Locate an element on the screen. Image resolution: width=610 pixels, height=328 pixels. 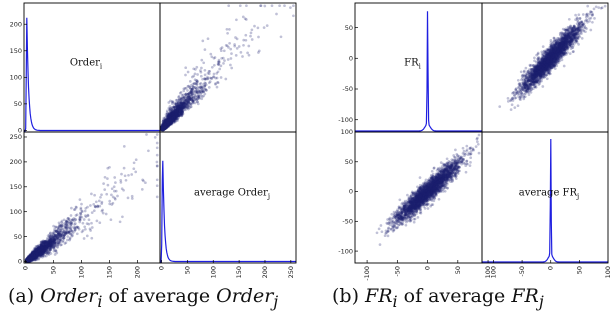
kde-line is located at coordinates (92, 74).